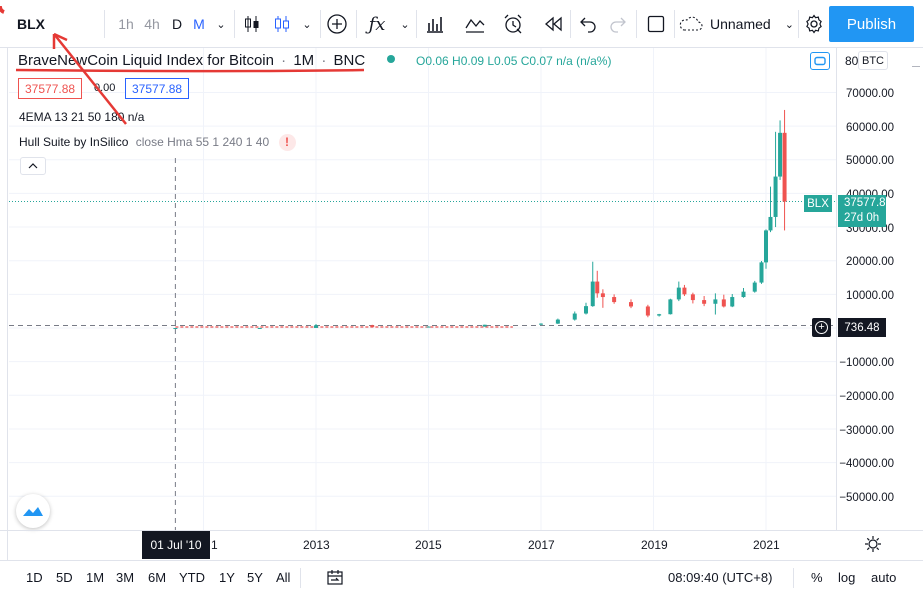 This screenshot has height=594, width=923. I want to click on range-6m-button: 6M, so click(157, 577).